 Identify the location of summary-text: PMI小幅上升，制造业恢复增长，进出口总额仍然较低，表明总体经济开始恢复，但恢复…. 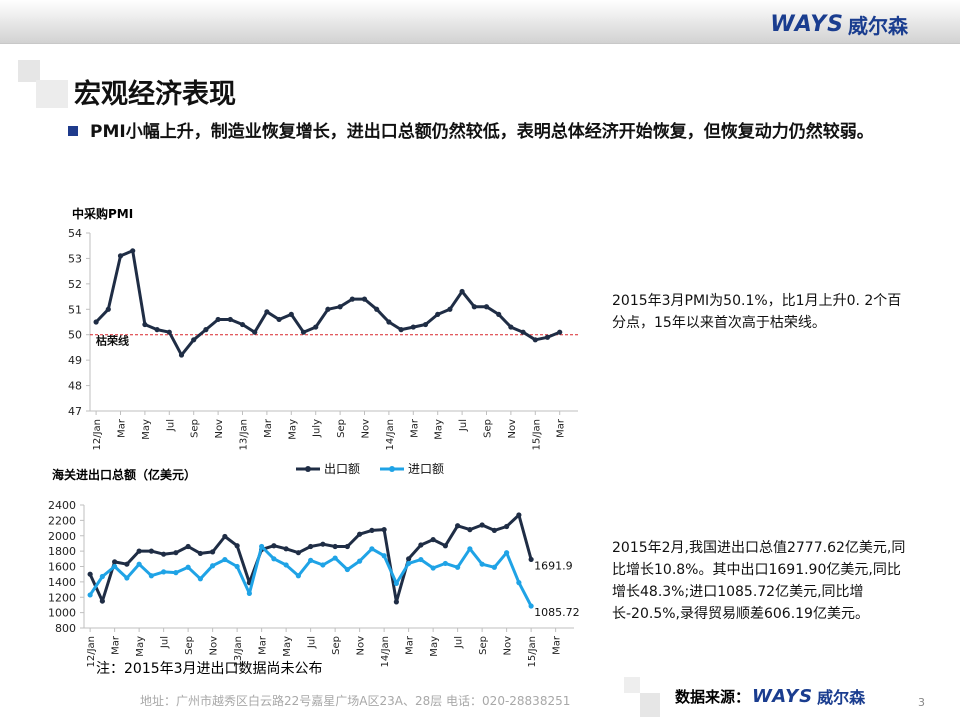
(482, 132).